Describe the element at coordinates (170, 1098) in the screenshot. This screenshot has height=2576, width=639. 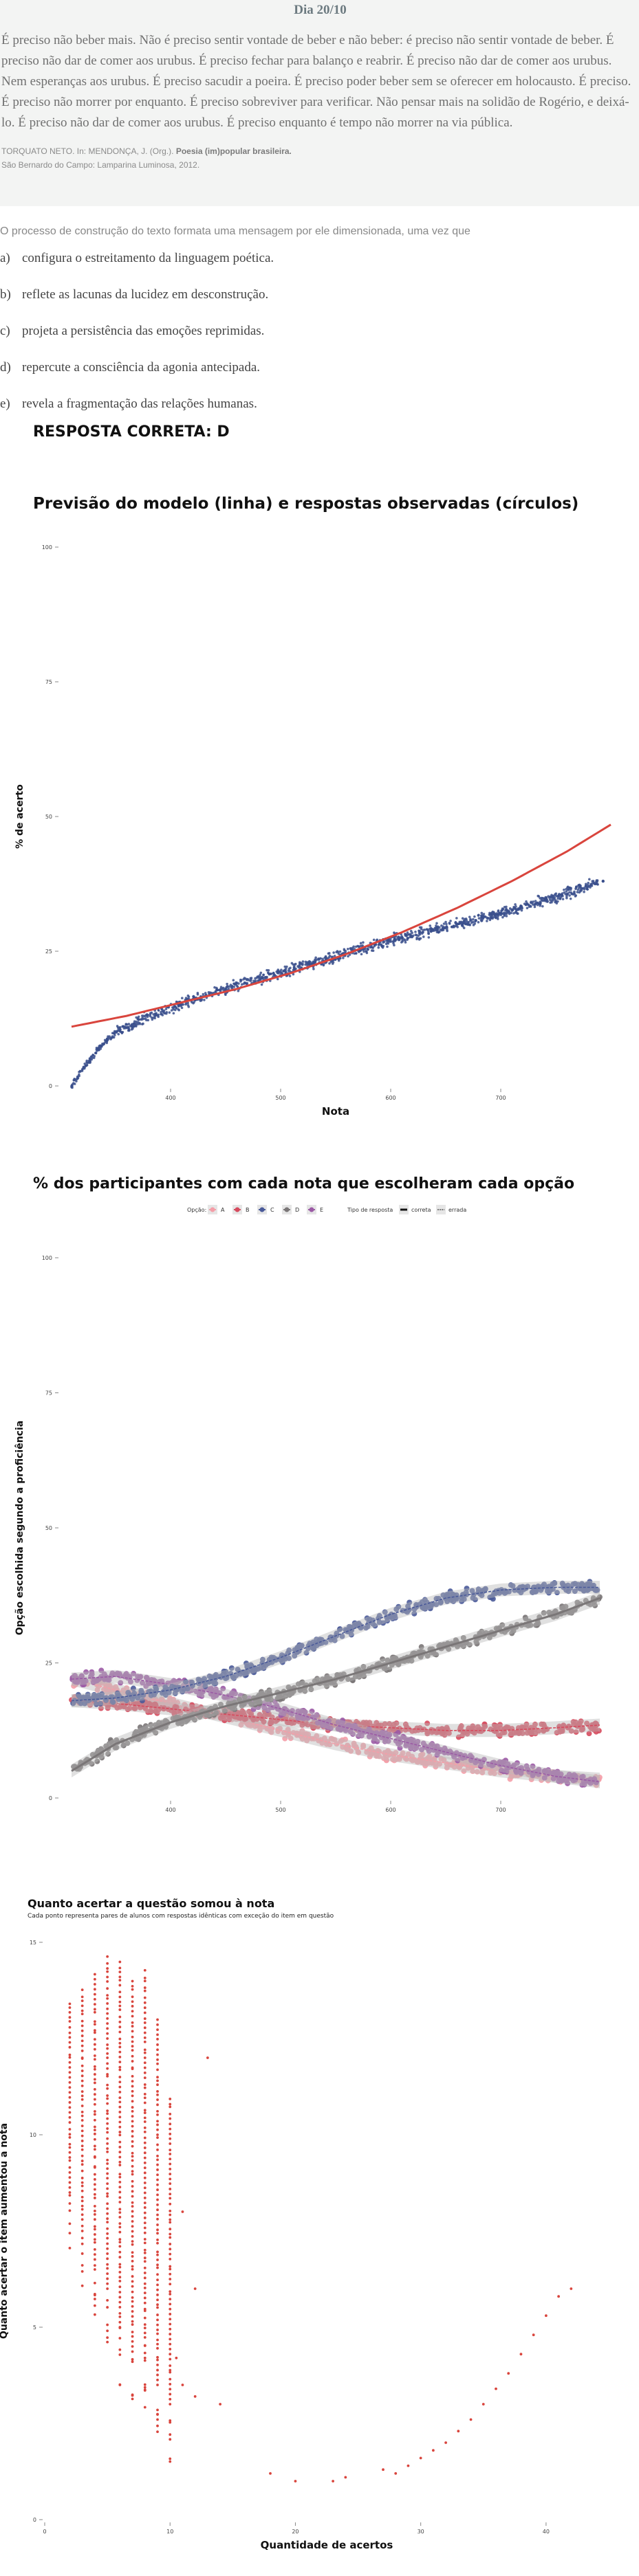
I see `chart1-xtick-label: 400` at that location.